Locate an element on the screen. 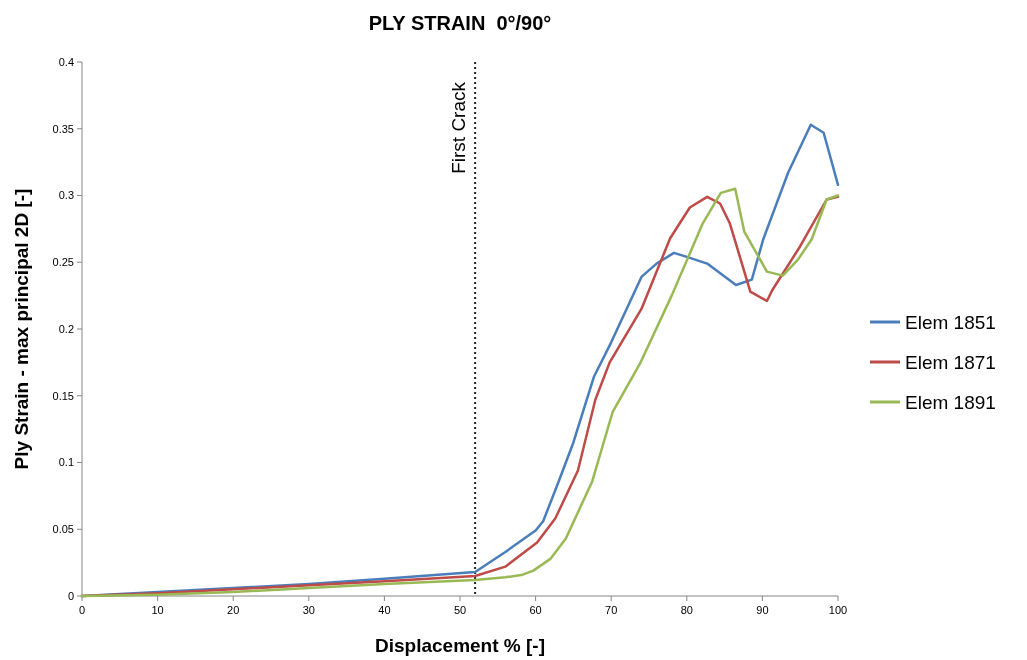 The width and height of the screenshot is (1027, 660). x-tick-label: 60 is located at coordinates (535, 610).